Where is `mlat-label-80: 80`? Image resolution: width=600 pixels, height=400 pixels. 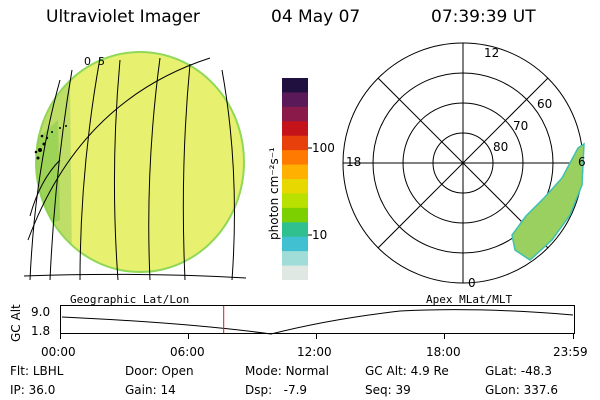 mlat-label-80: 80 is located at coordinates (501, 147).